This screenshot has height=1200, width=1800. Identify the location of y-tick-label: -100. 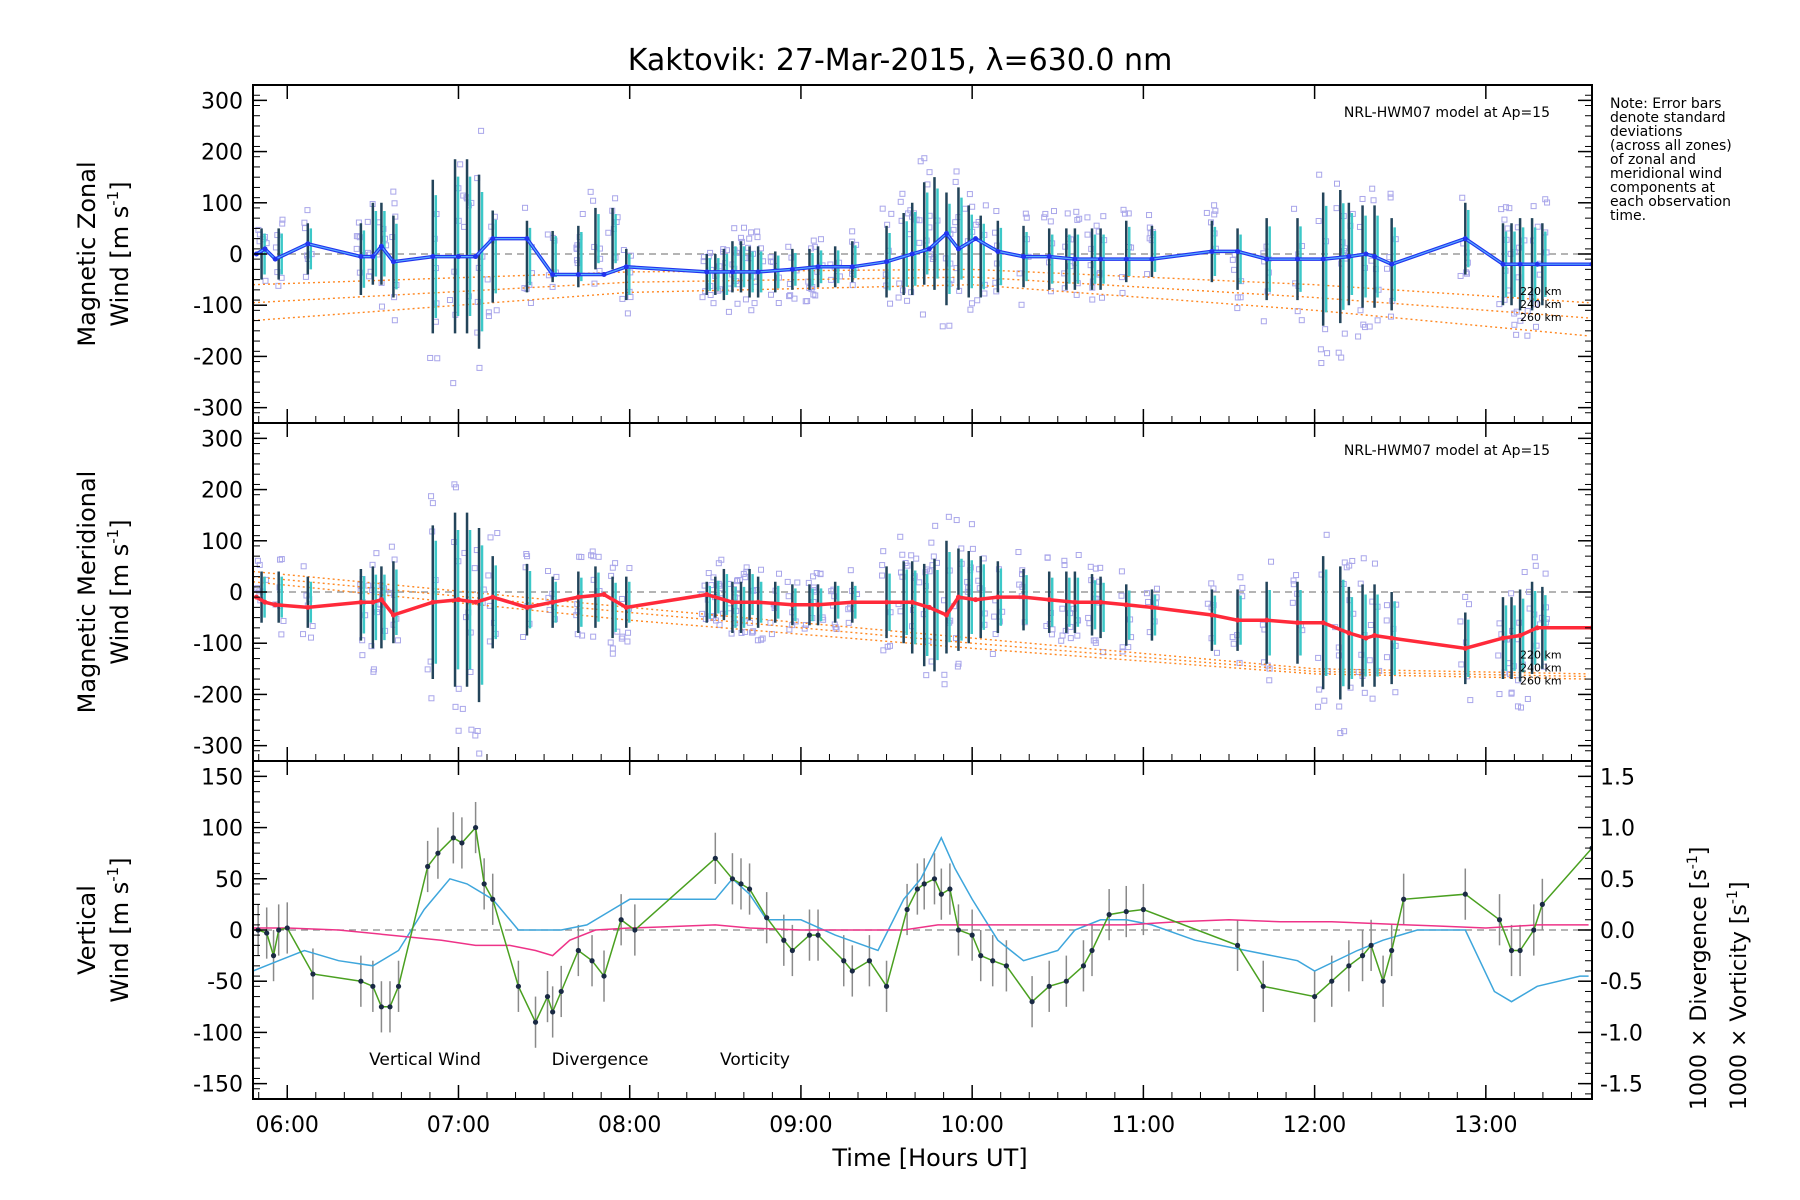
(218, 306).